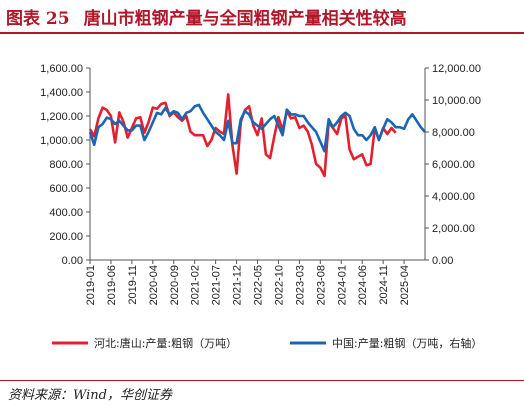 This screenshot has width=524, height=409. What do you see at coordinates (72, 261) in the screenshot?
I see `left-y-tick-label: 0.00` at bounding box center [72, 261].